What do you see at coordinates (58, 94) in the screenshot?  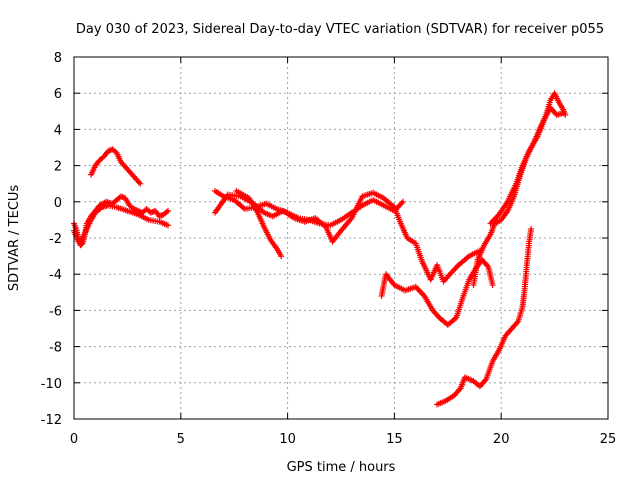 I see `y-tick-label: 6` at bounding box center [58, 94].